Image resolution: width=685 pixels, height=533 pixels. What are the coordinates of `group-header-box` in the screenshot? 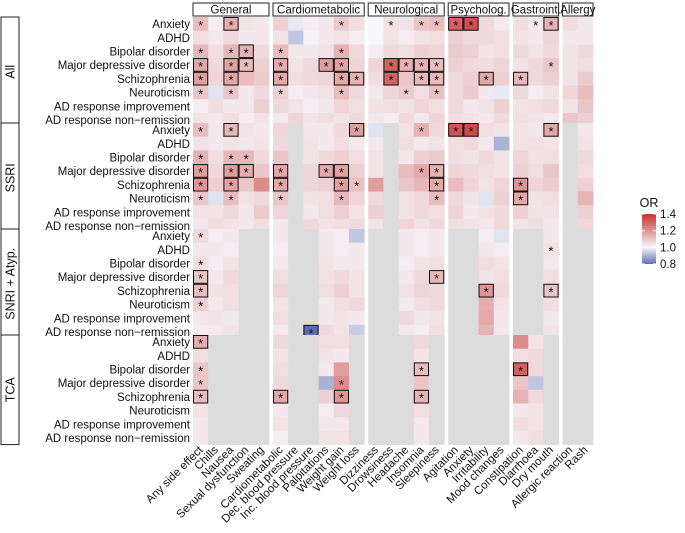 It's located at (406, 9).